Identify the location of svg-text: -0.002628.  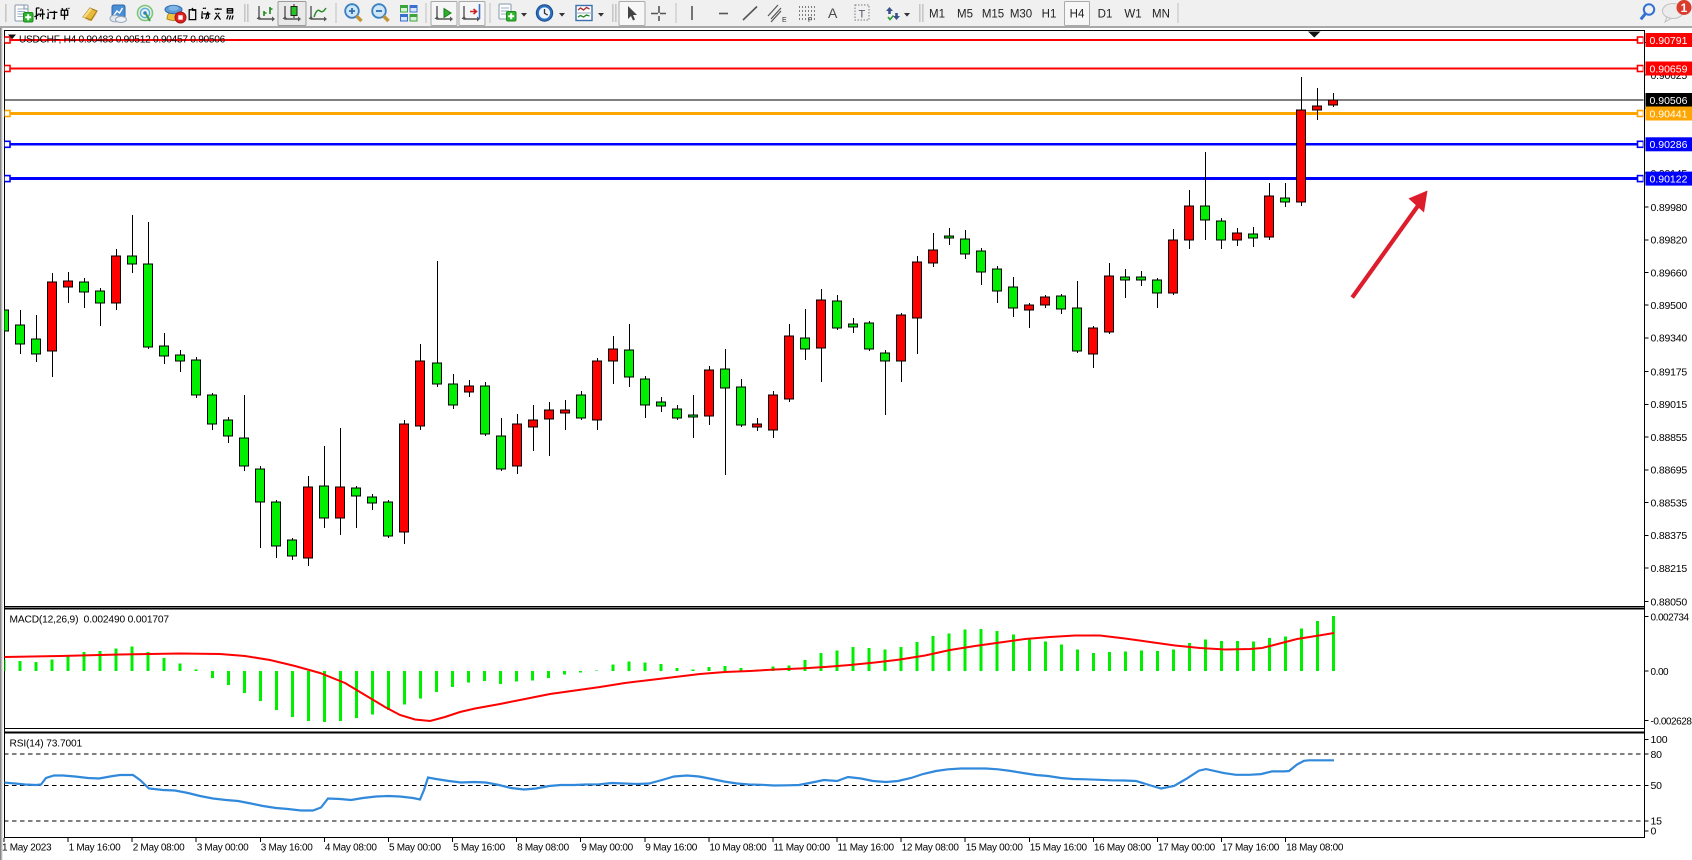
(1671, 721).